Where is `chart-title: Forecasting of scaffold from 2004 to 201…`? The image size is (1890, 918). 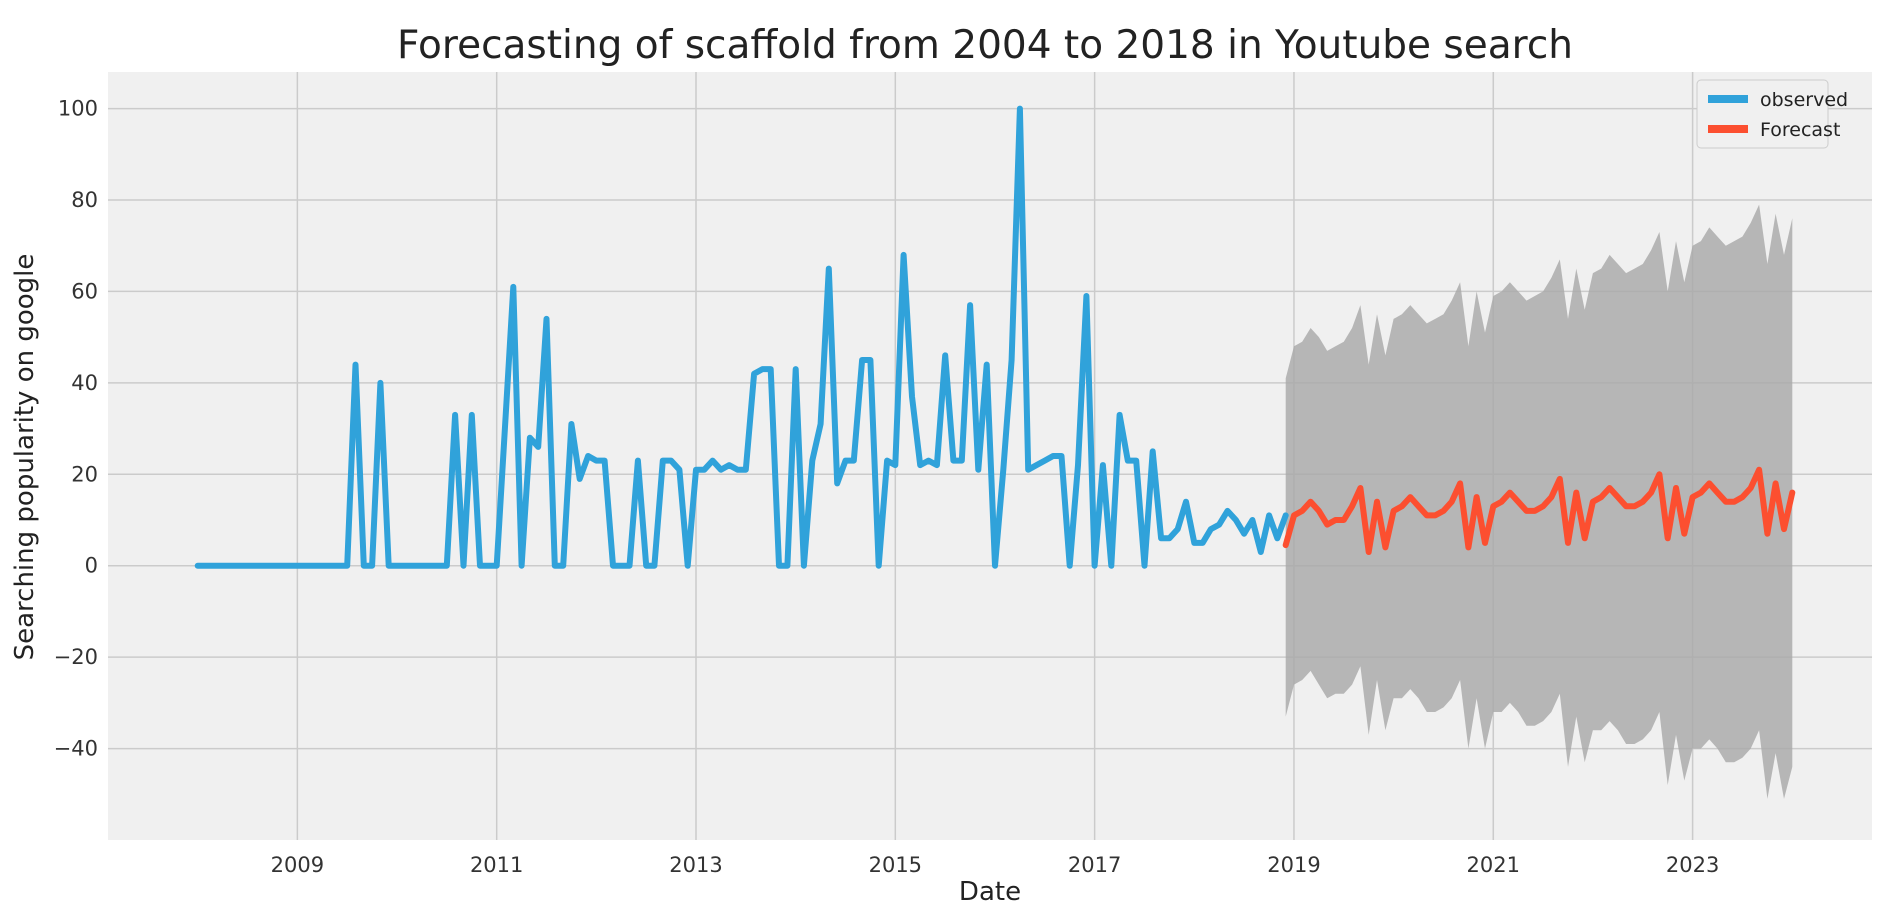 chart-title: Forecasting of scaffold from 2004 to 201… is located at coordinates (985, 45).